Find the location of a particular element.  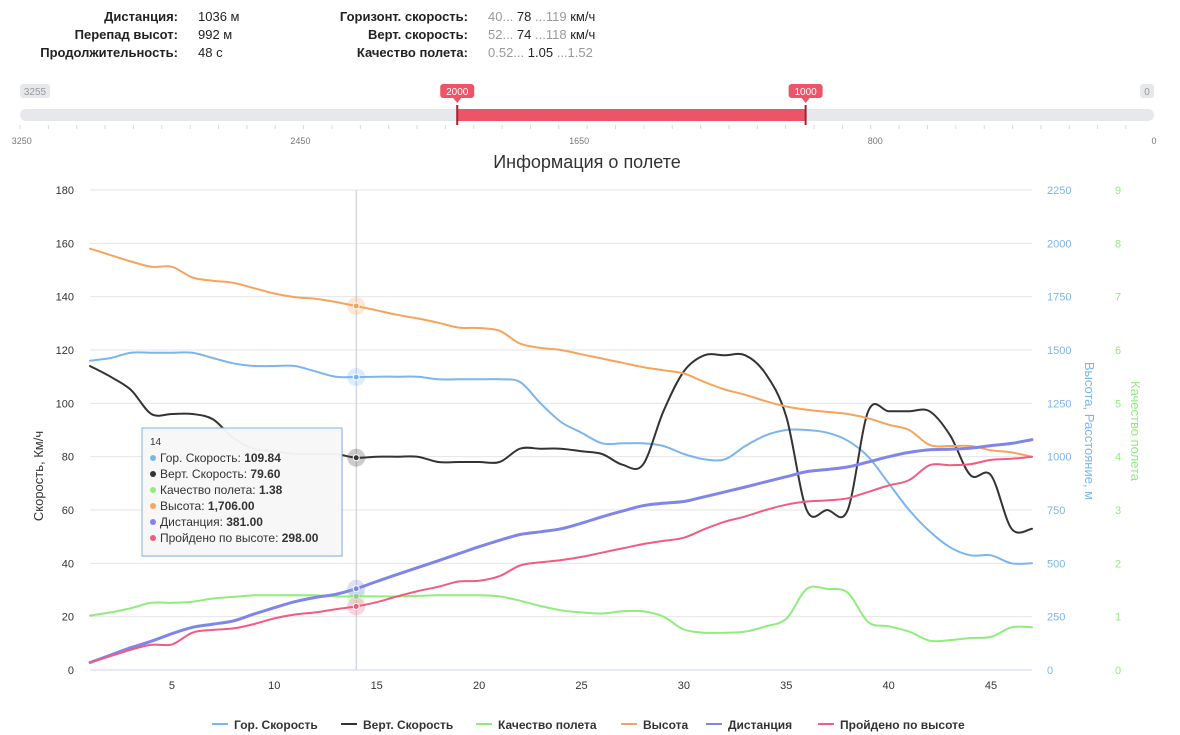

tooltip-row-label: Высота: is located at coordinates (184, 506).